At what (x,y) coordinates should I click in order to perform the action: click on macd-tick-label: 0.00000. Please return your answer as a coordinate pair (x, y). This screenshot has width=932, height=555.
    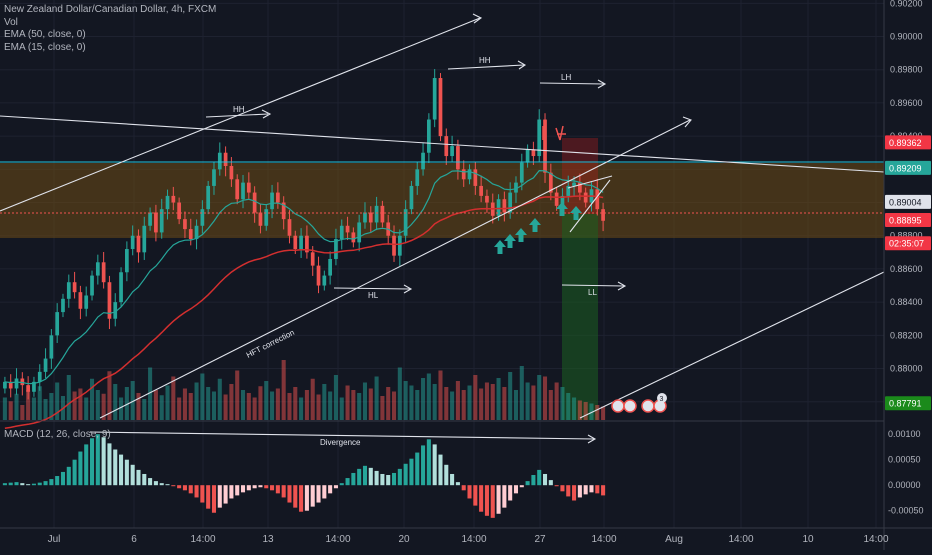
    Looking at the image, I should click on (904, 485).